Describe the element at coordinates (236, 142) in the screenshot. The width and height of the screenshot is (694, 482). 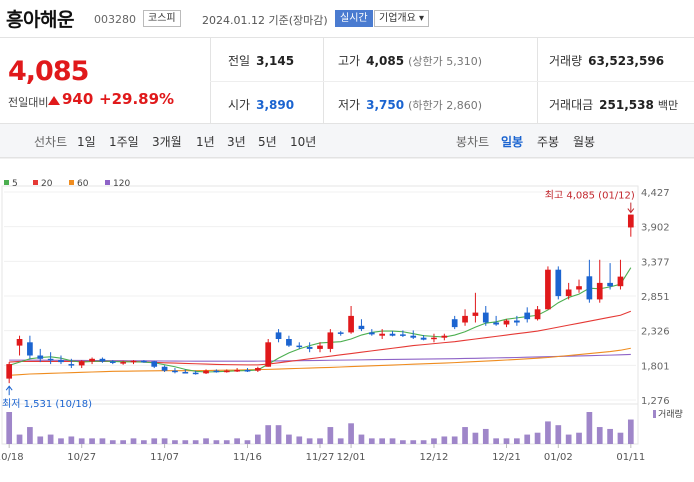
I see `tab-3y: 3년` at that location.